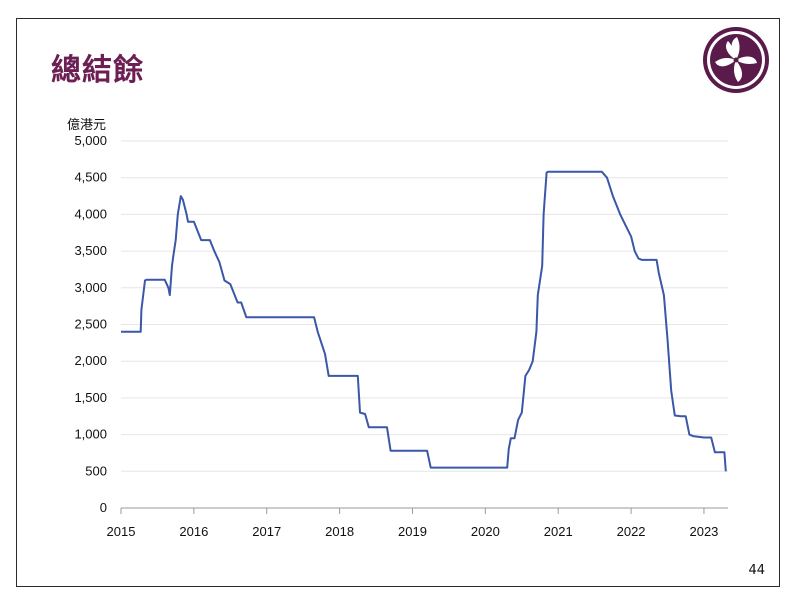  I want to click on slide-title: 總結餘, so click(97, 70).